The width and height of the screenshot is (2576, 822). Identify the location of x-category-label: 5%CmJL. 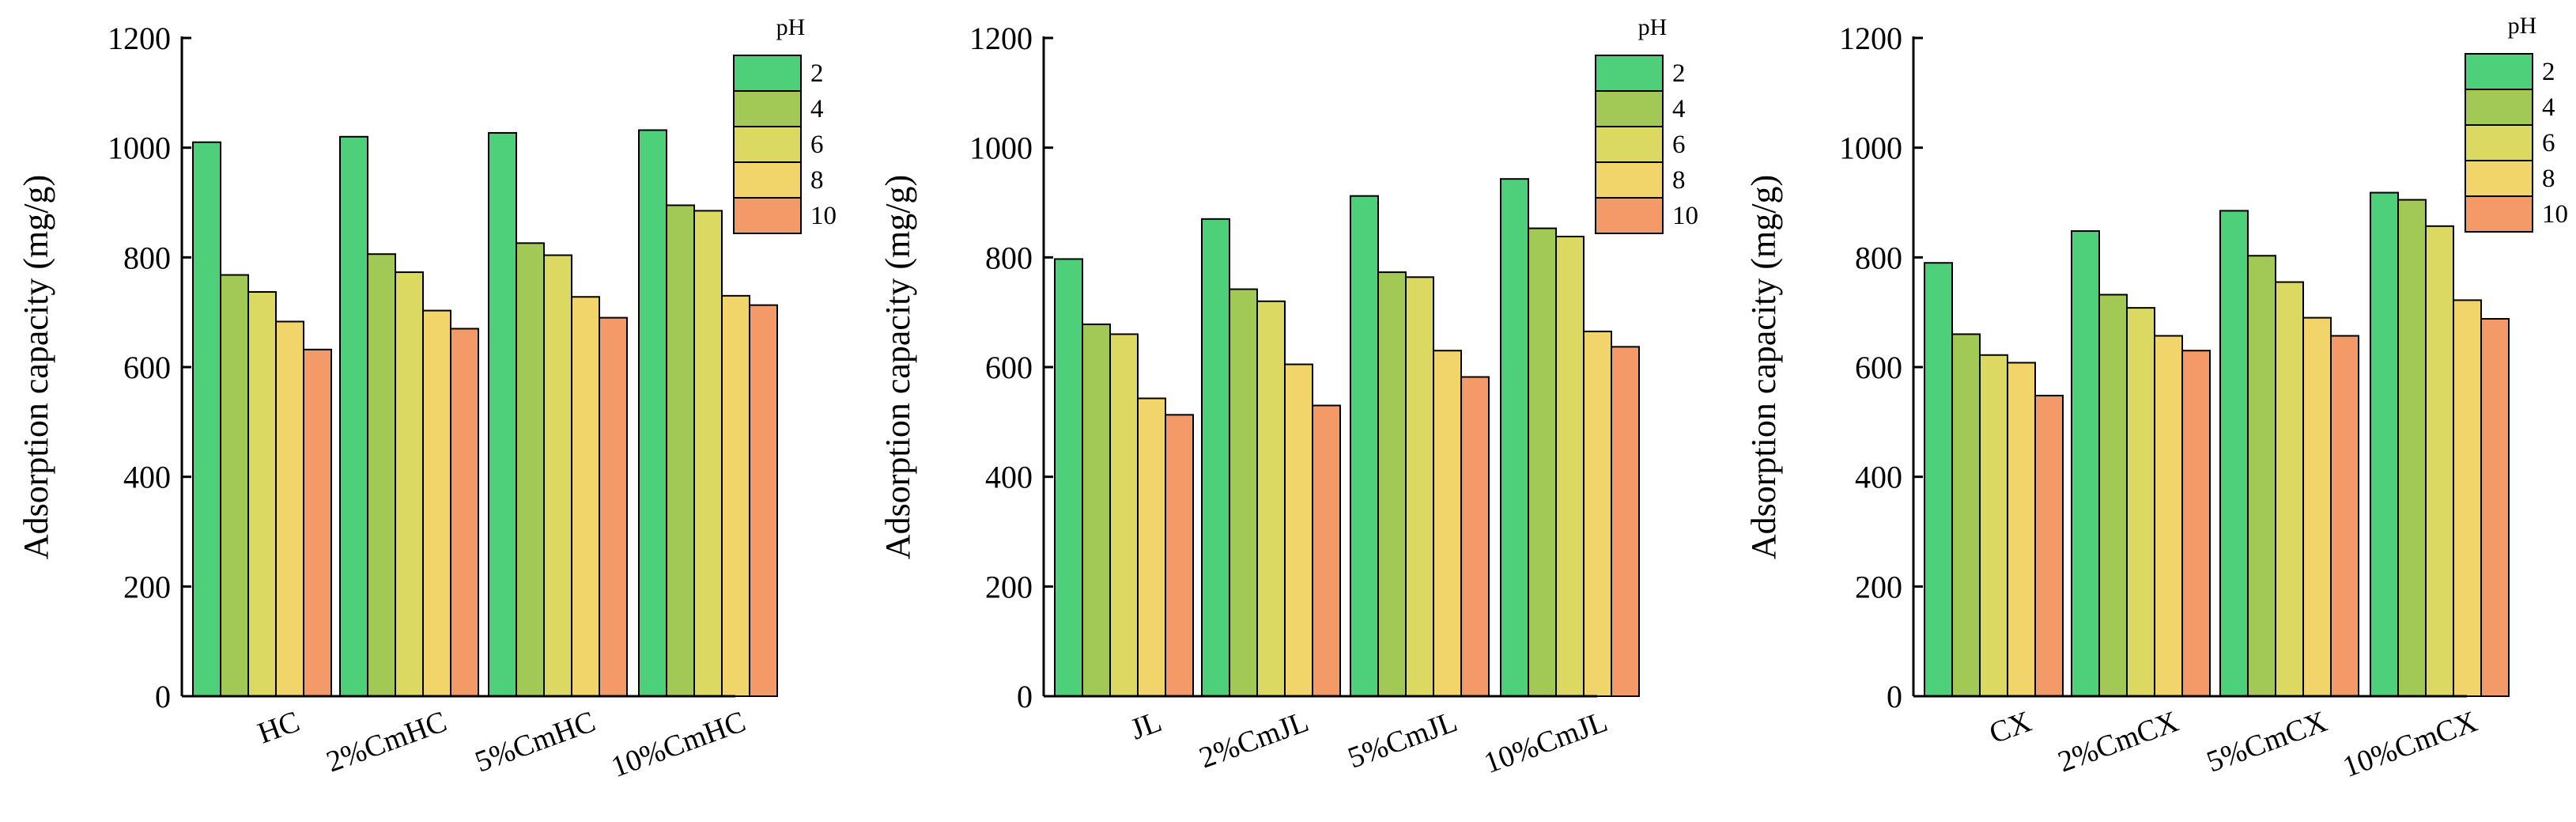
(1402, 740).